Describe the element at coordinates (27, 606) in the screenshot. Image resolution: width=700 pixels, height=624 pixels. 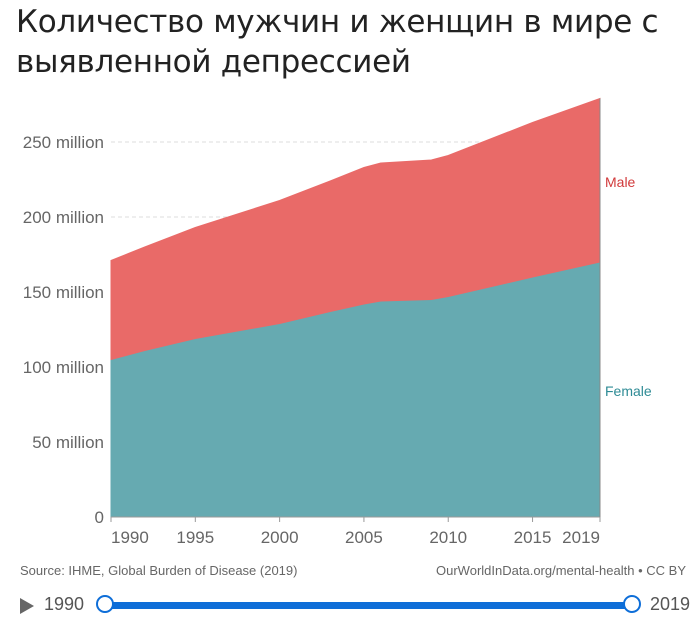
I see `play-icon` at that location.